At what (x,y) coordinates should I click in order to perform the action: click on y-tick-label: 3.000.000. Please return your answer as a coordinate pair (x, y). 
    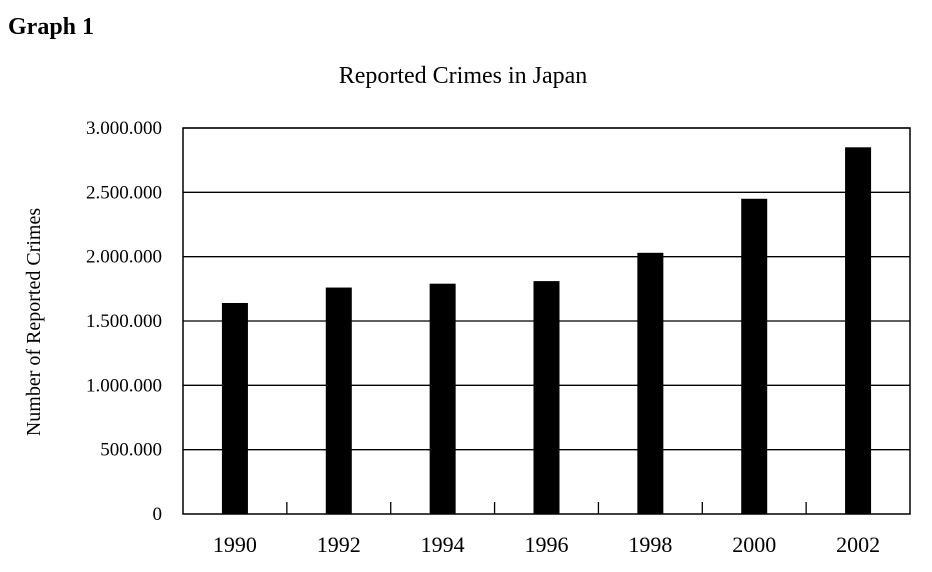
    Looking at the image, I should click on (124, 128).